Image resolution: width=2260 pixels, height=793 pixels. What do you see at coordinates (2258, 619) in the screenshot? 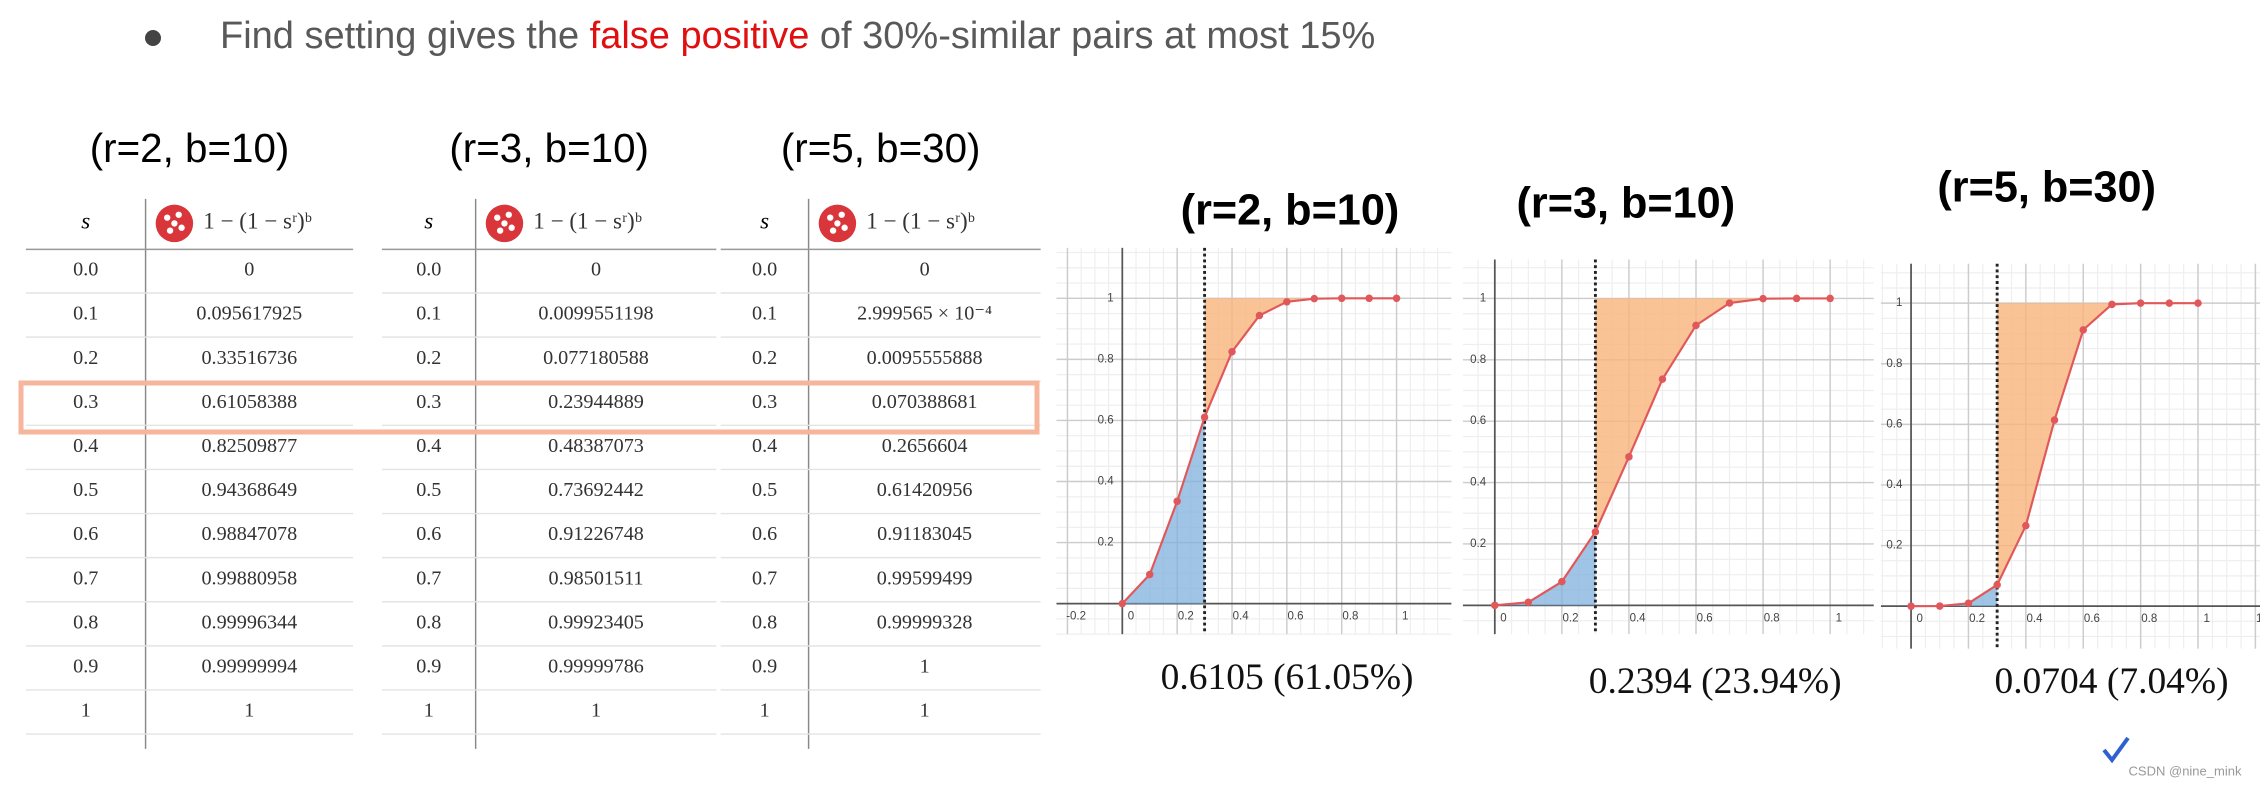
I see `x-tick-label: 1.2` at bounding box center [2258, 619].